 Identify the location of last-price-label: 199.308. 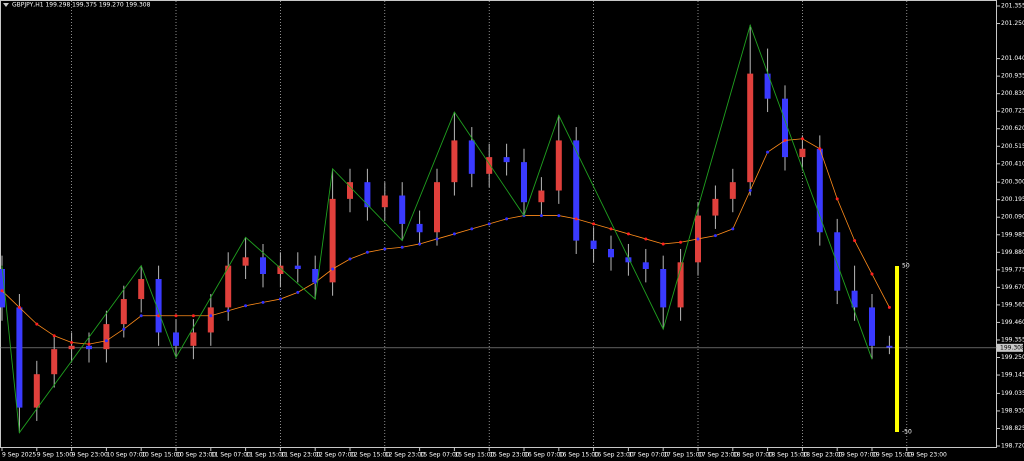
(1012, 347).